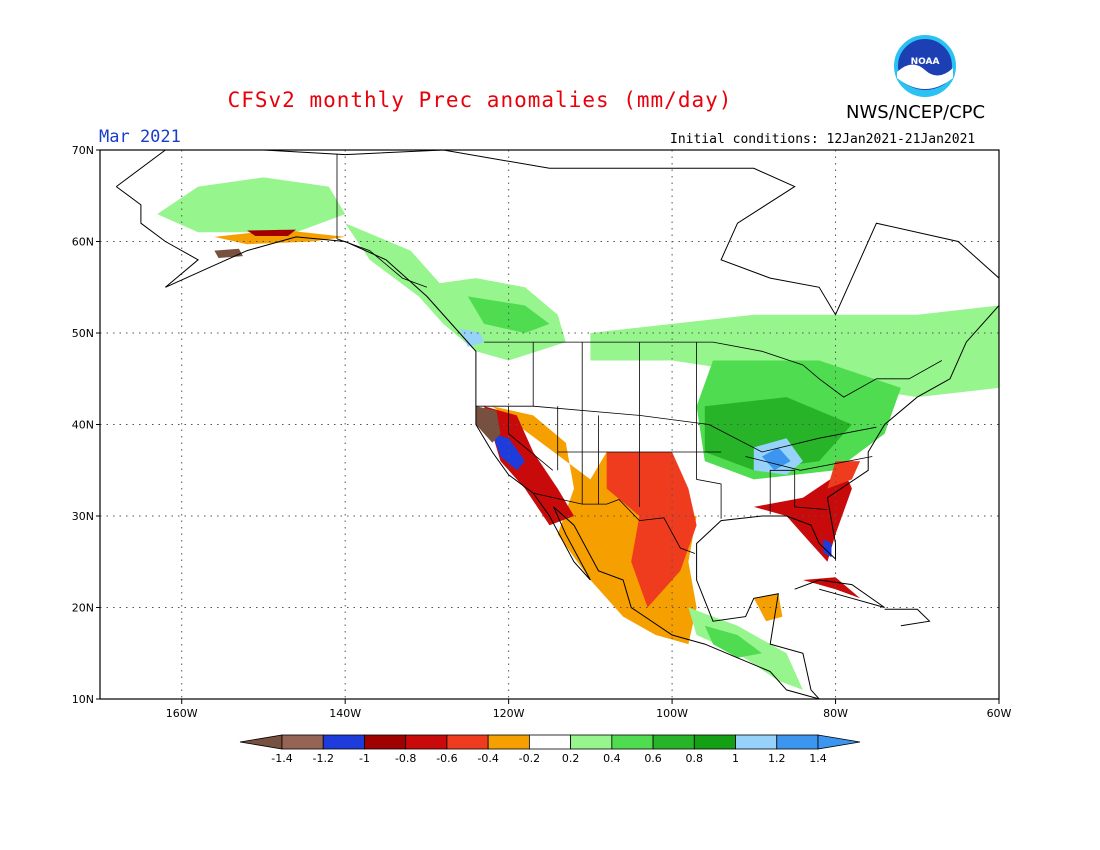 The image size is (1100, 850). Describe the element at coordinates (488, 424) in the screenshot. I see `anomaly-california-brown` at that location.